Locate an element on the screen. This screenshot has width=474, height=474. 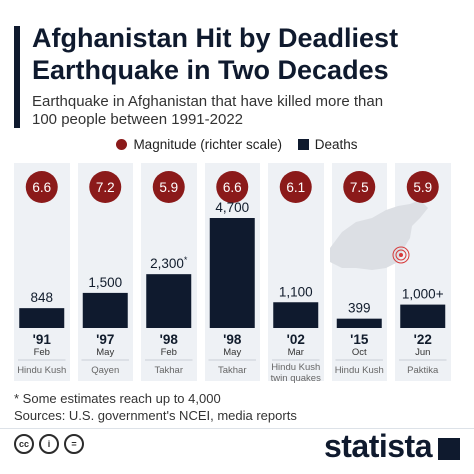
afghanistan-map is located at coordinates (379, 235).